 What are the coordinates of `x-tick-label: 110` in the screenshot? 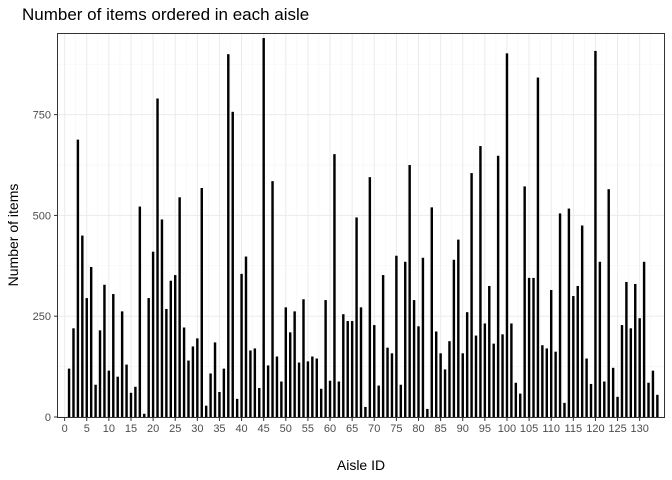 It's located at (551, 429).